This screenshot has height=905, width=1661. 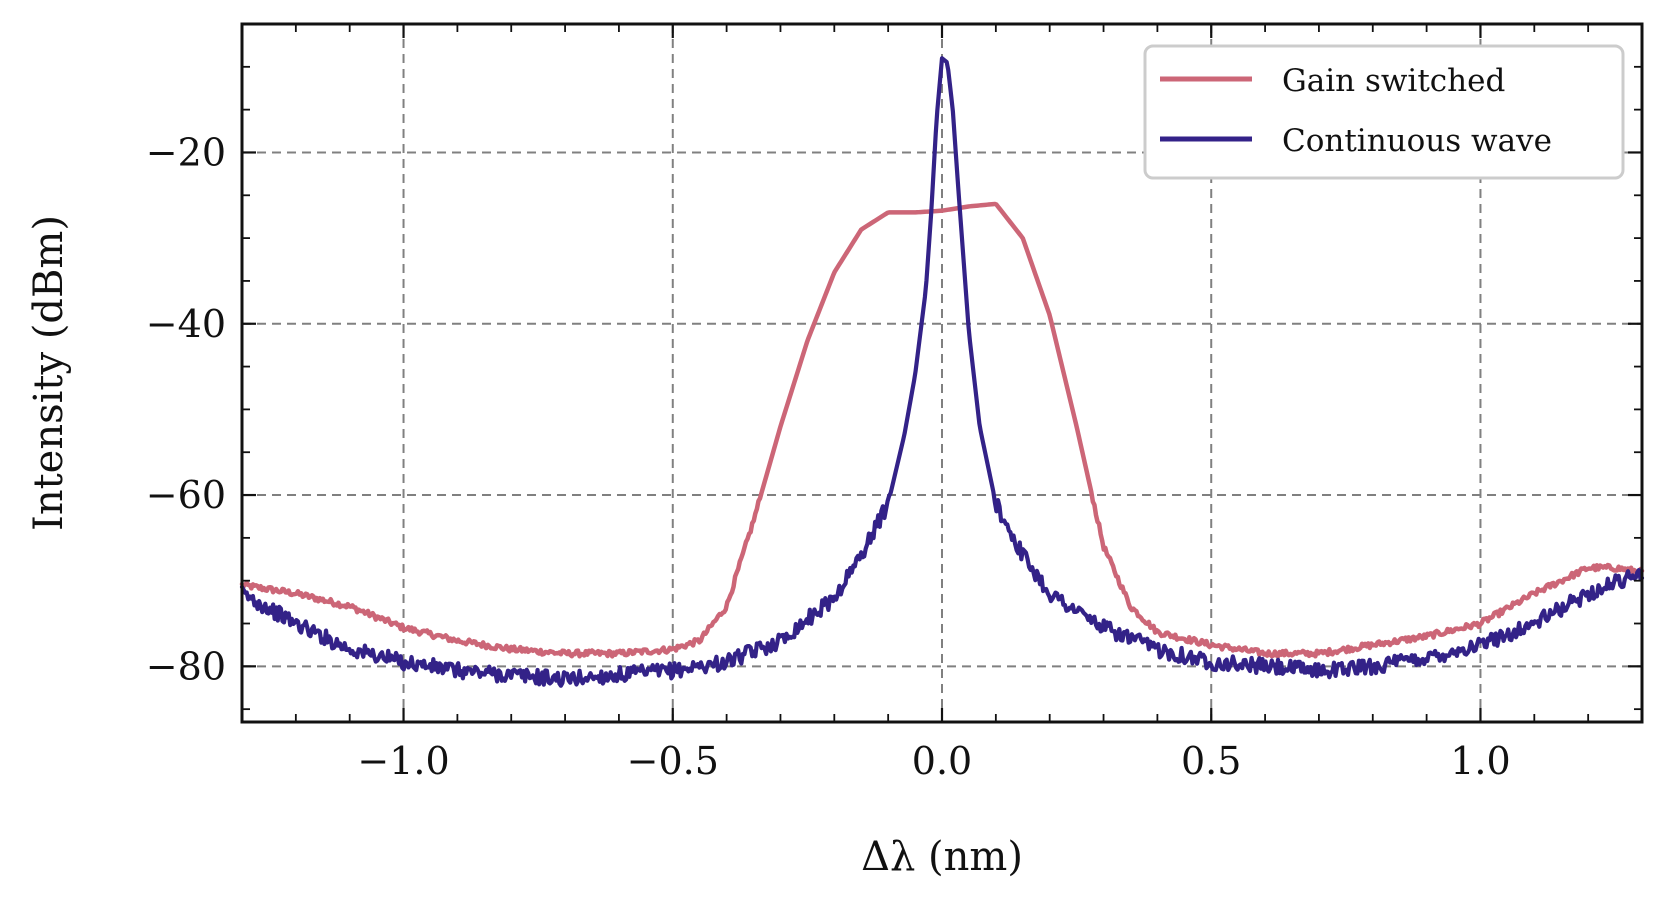 What do you see at coordinates (49, 373) in the screenshot?
I see `y-axis-label: Intensity (dBm)` at bounding box center [49, 373].